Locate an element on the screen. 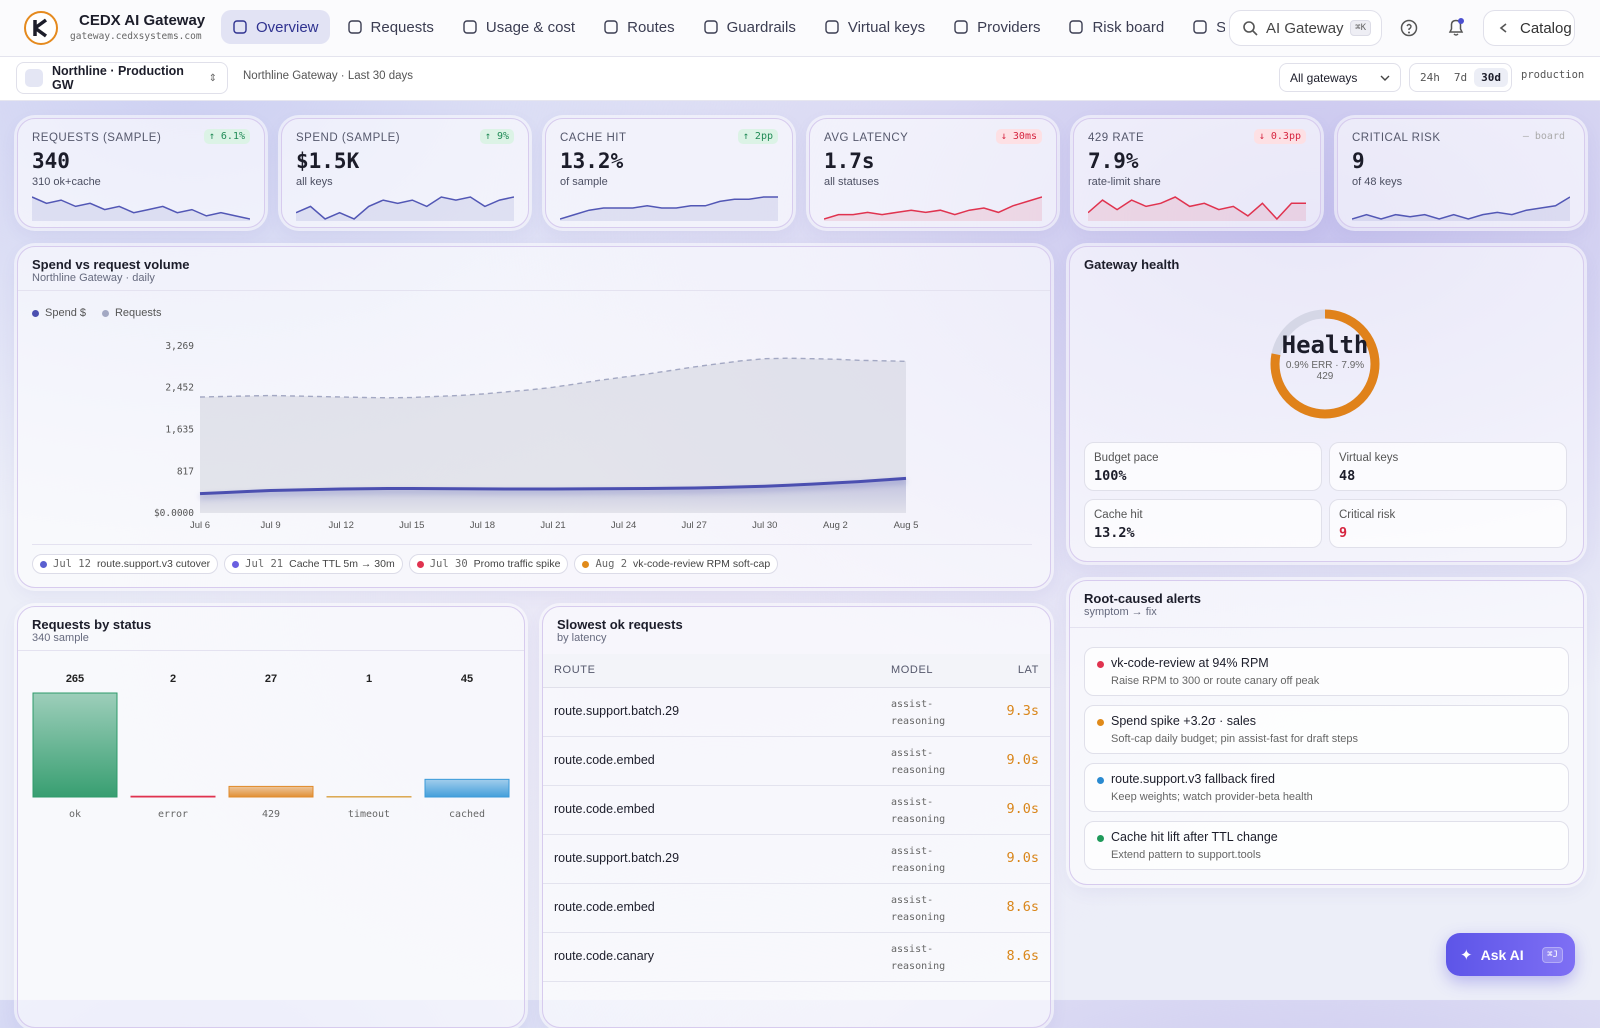 The width and height of the screenshot is (1600, 1028). search-box: AI Gateway ⌘K is located at coordinates (1305, 28).